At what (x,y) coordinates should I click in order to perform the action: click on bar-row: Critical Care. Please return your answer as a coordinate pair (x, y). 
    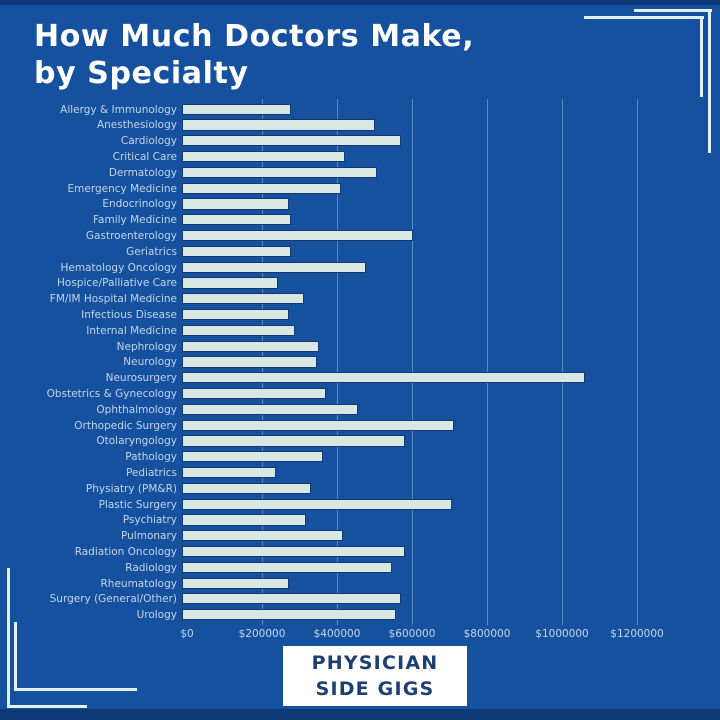
    Looking at the image, I should click on (350, 157).